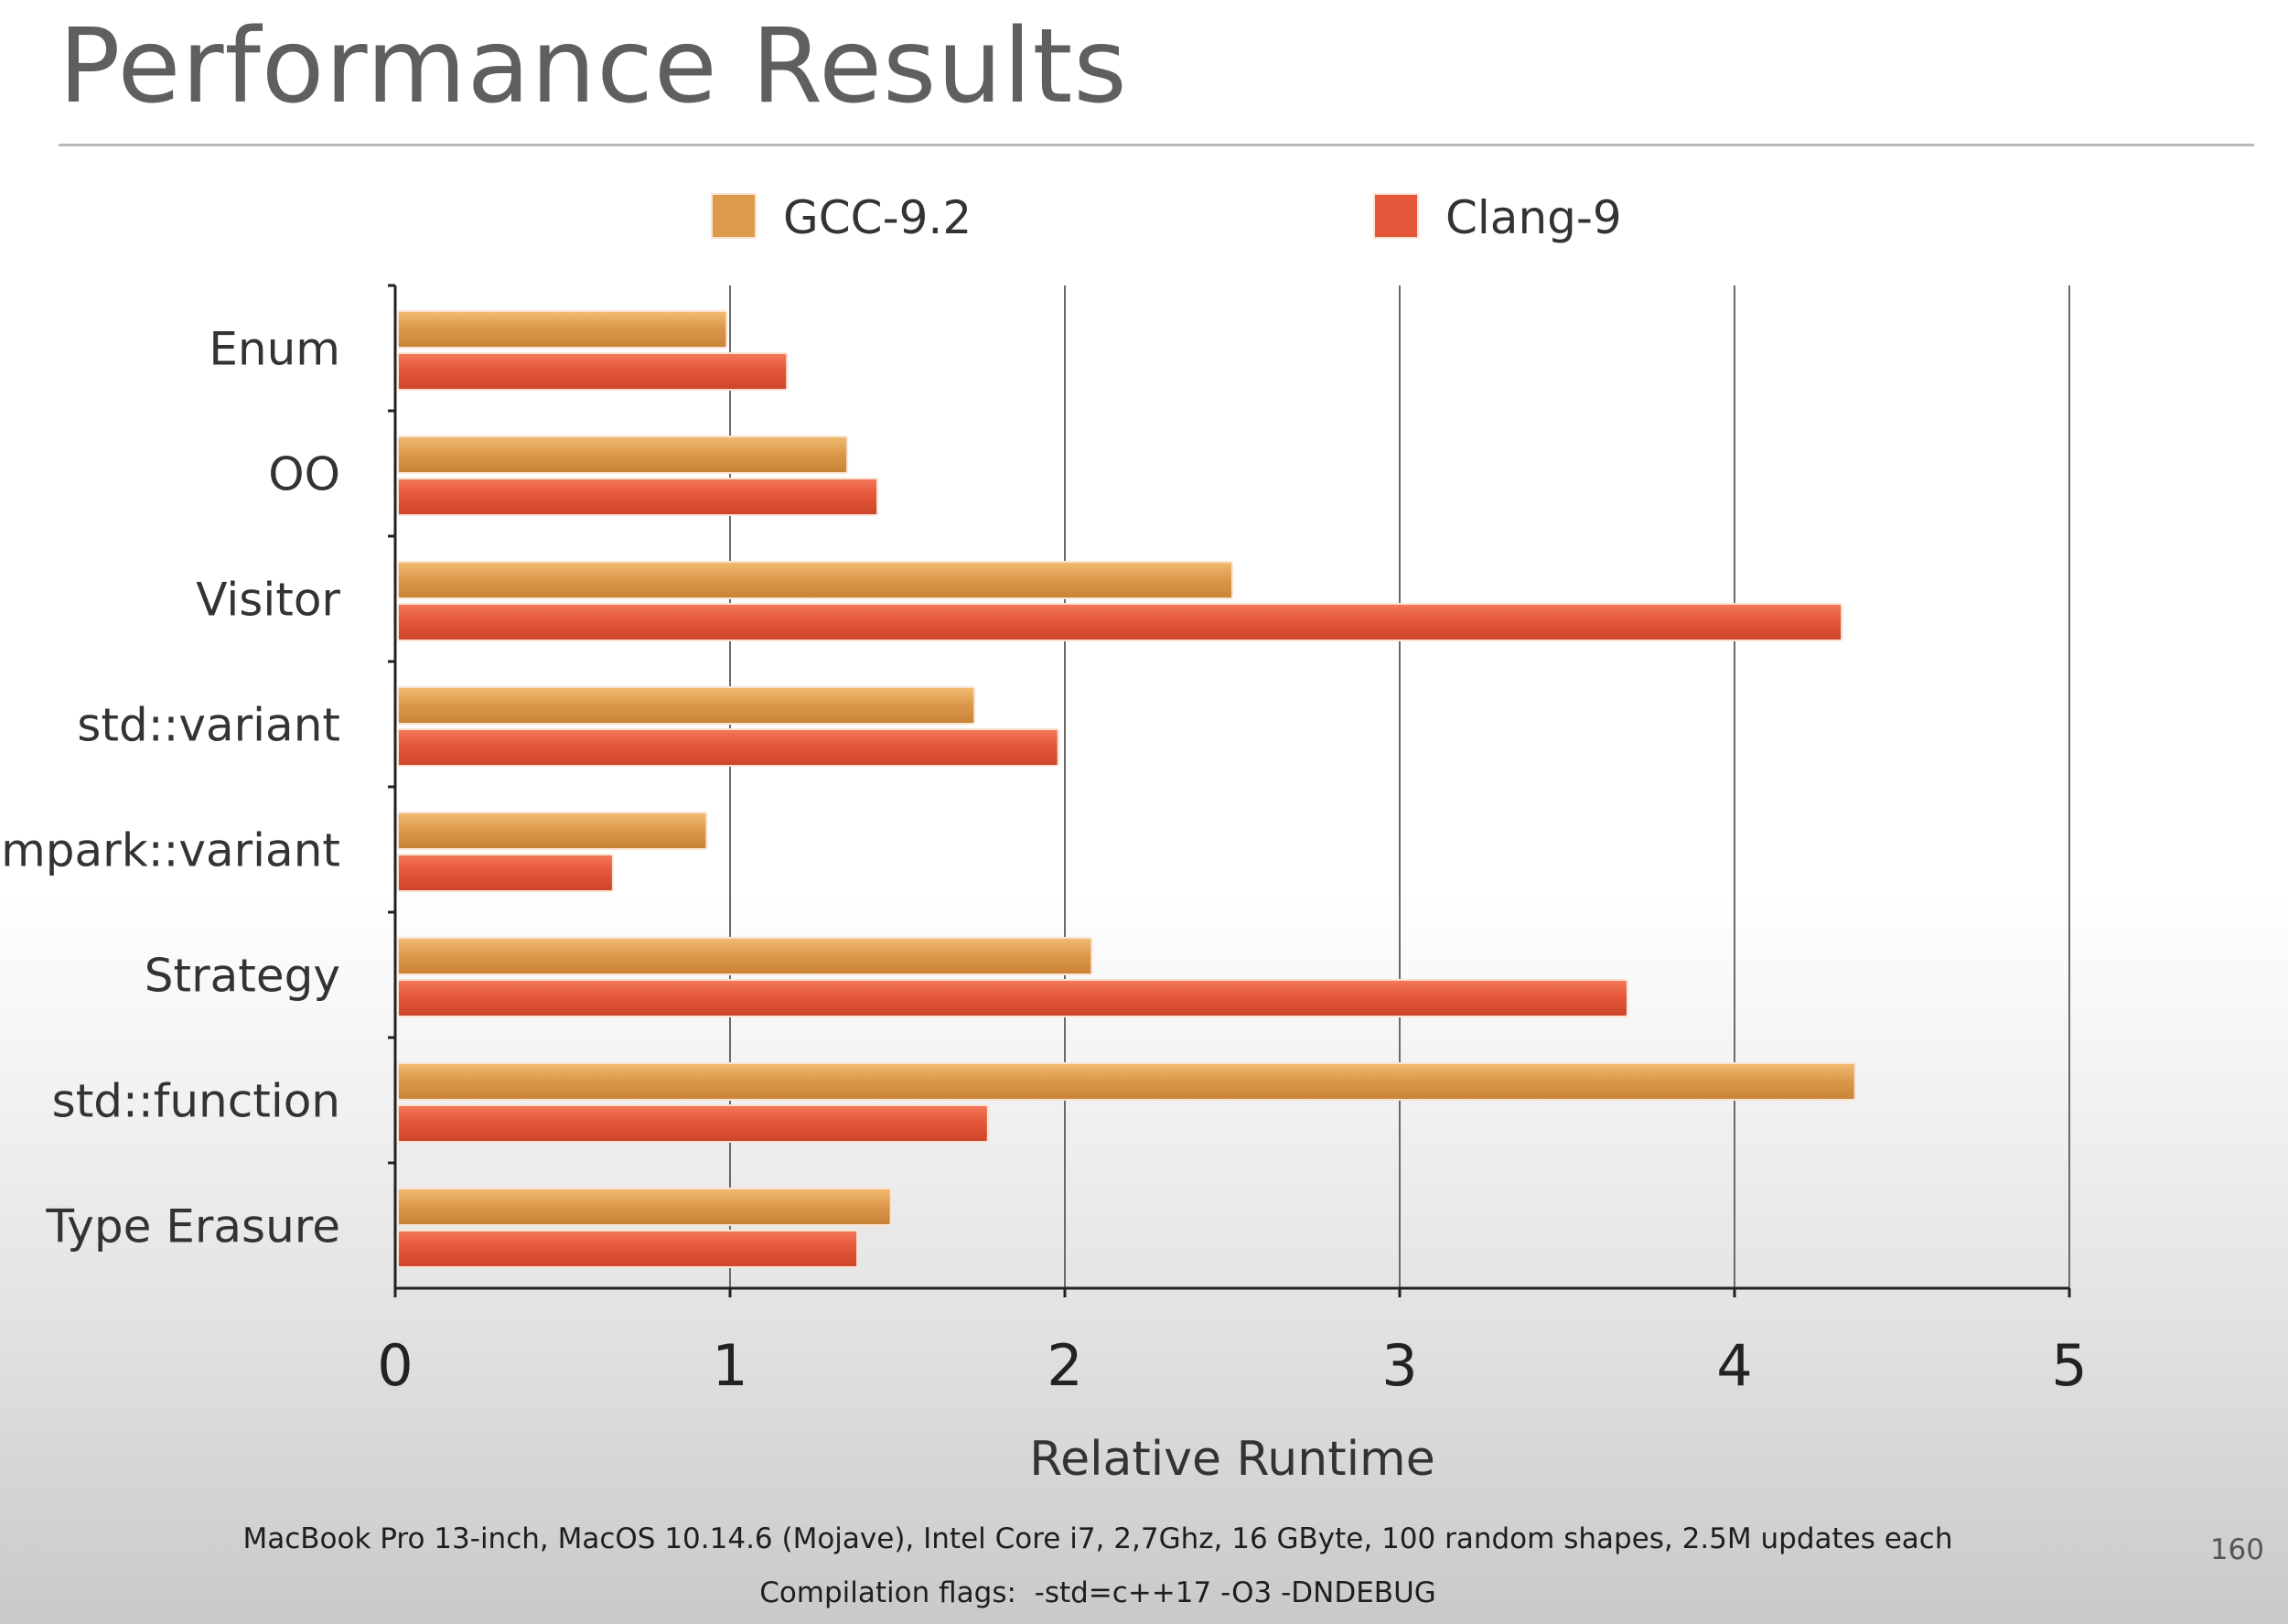 This screenshot has height=1624, width=2288. I want to click on category-label: std::function, so click(196, 1101).